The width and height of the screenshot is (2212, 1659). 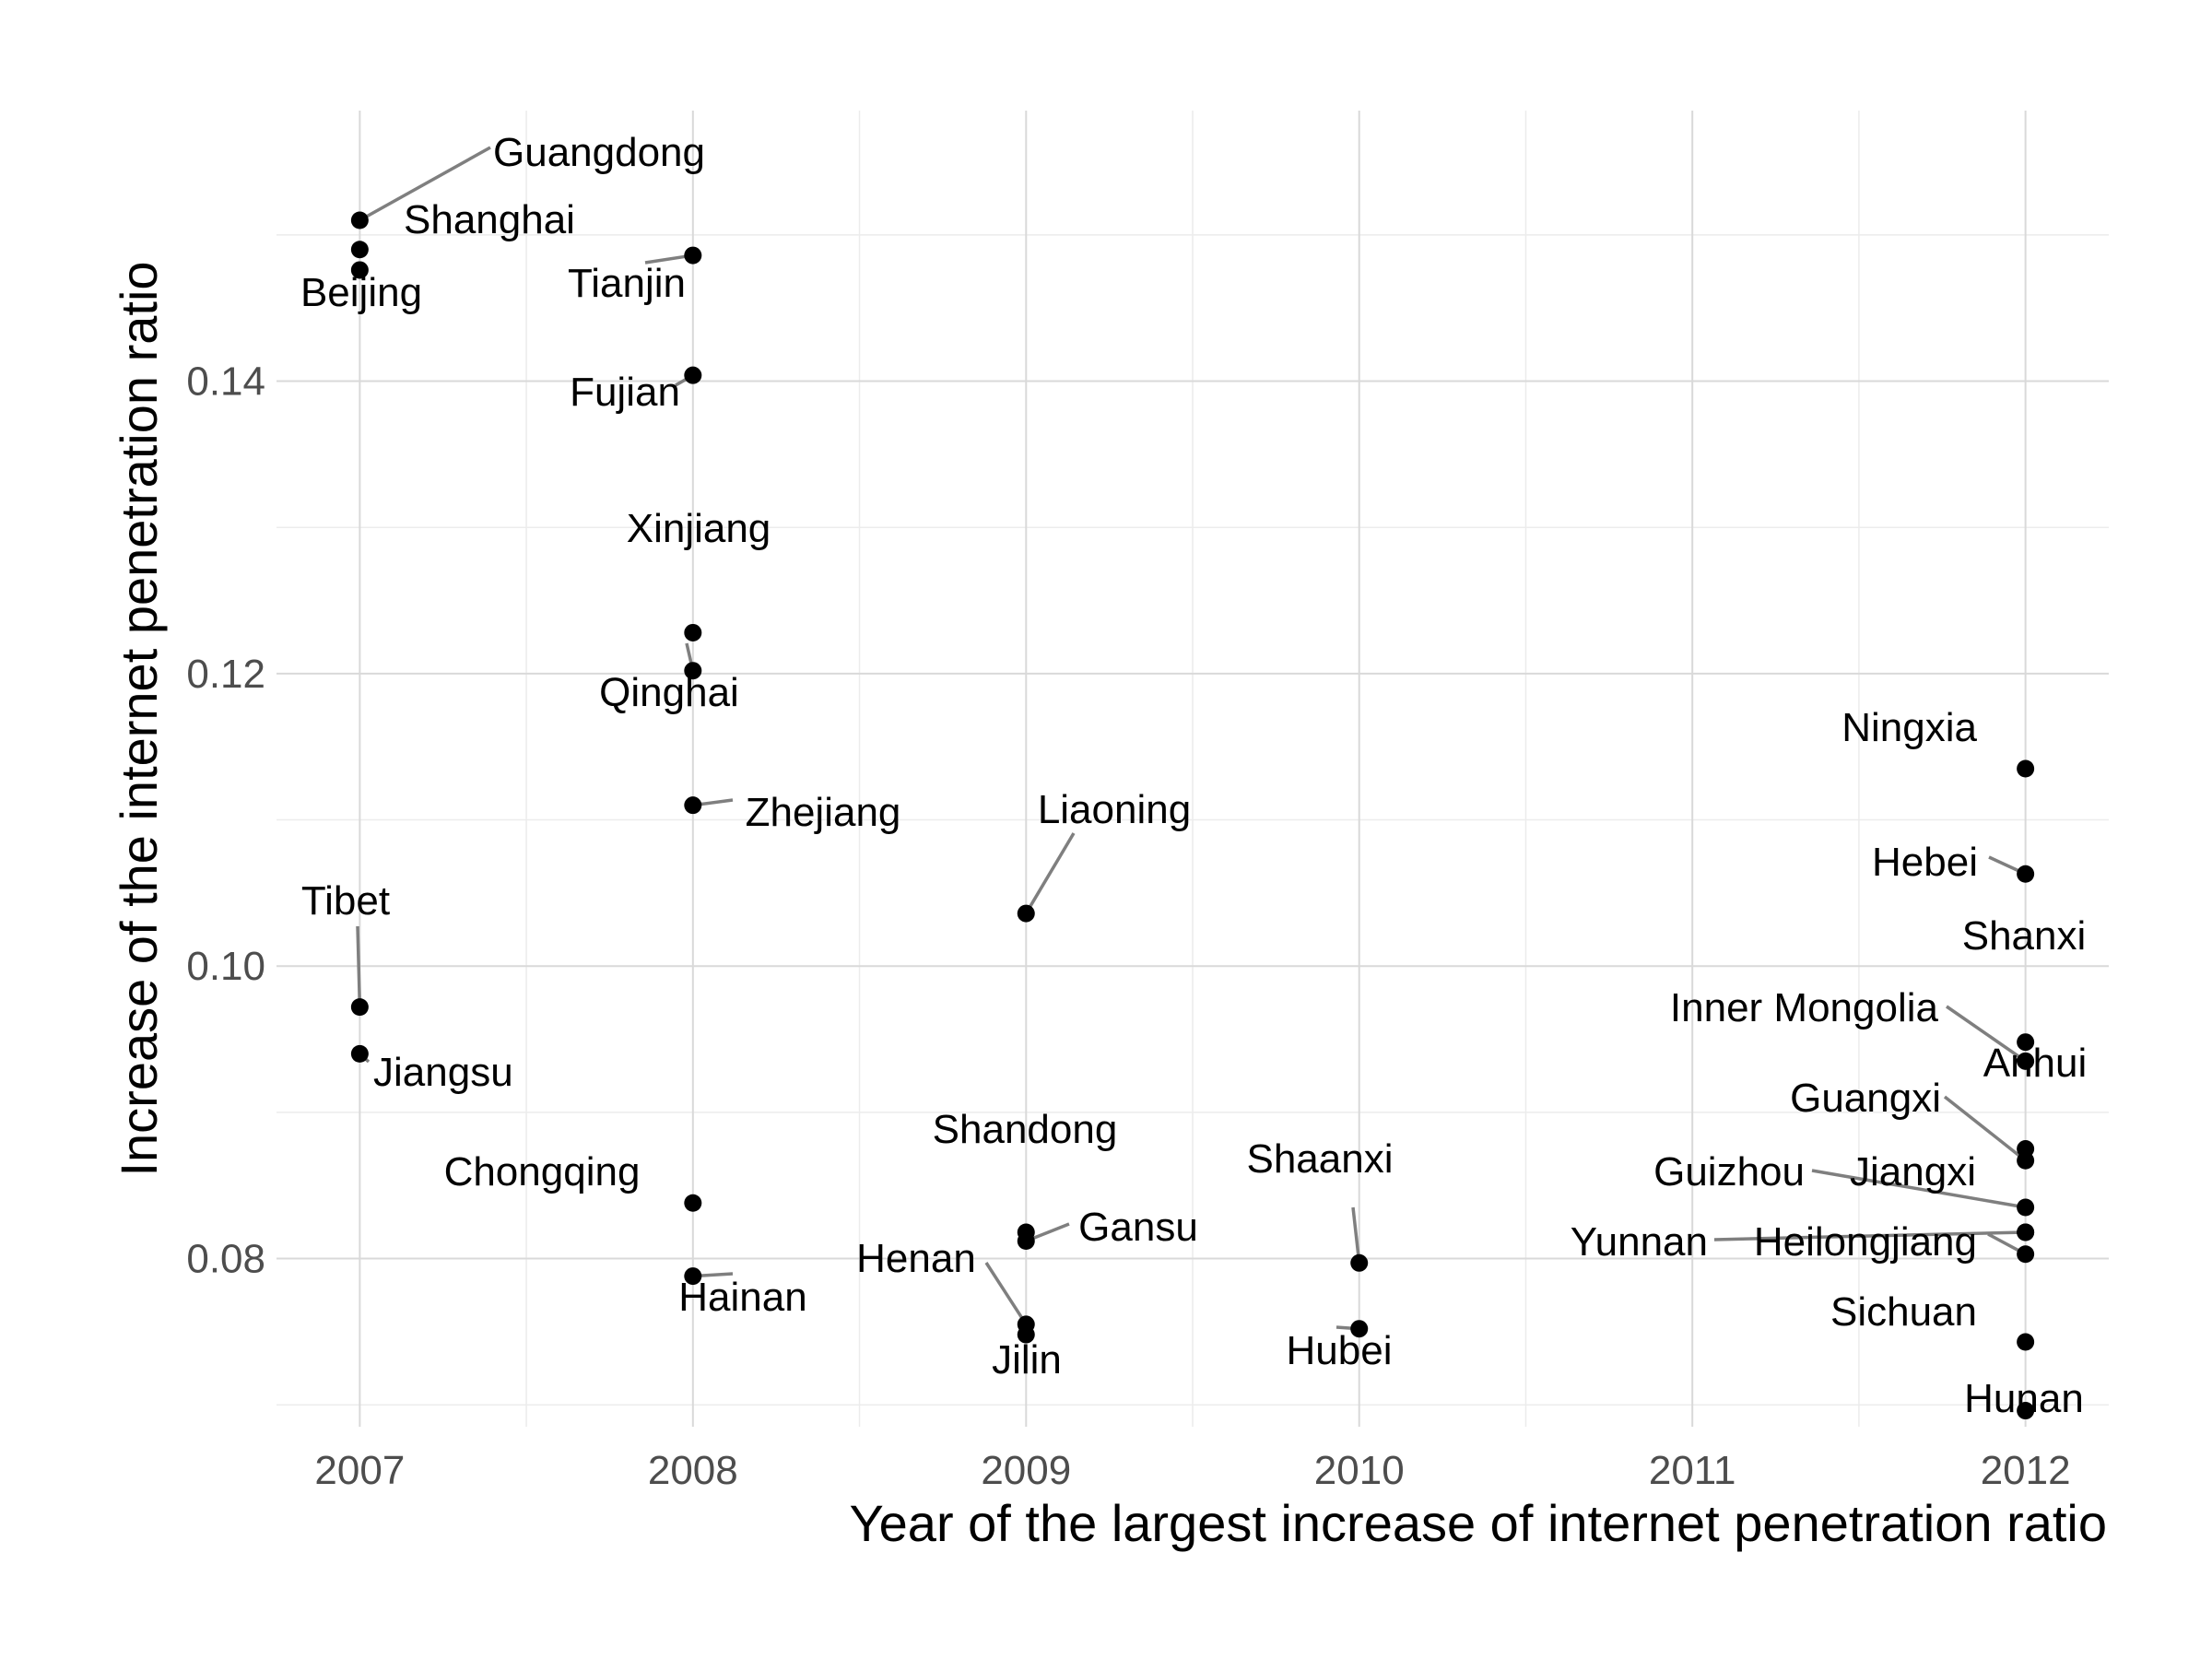 I want to click on point-label: Hebei, so click(x=1925, y=862).